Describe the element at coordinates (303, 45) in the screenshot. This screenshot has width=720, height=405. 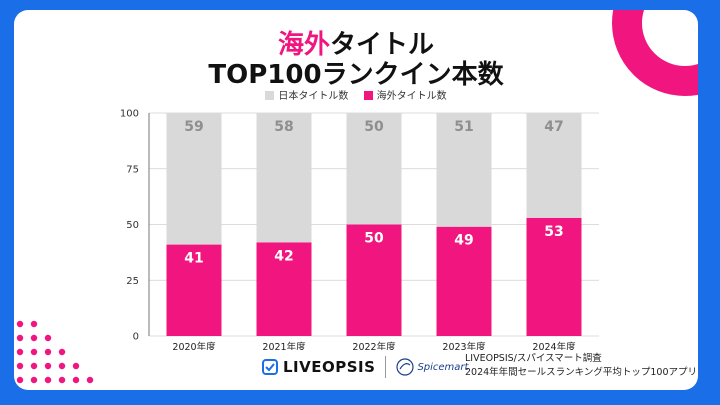
I see `title-accent: 海外` at that location.